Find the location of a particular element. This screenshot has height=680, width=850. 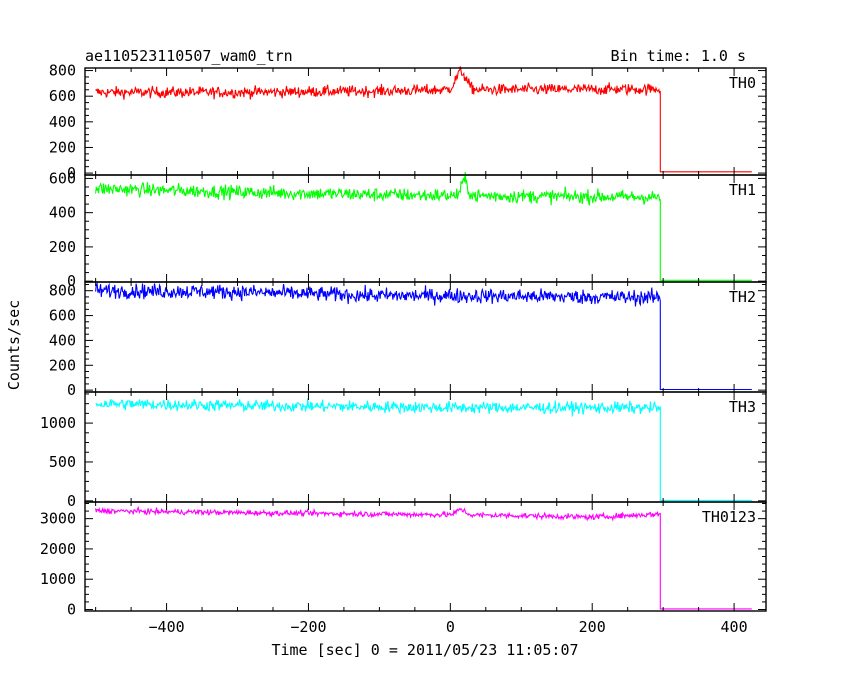

series-line-th2 is located at coordinates (423, 336).